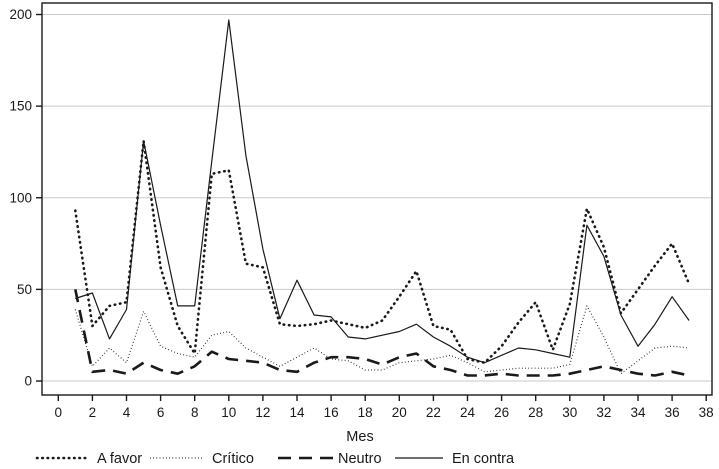  What do you see at coordinates (359, 437) in the screenshot?
I see `x-axis-title: Mes` at bounding box center [359, 437].